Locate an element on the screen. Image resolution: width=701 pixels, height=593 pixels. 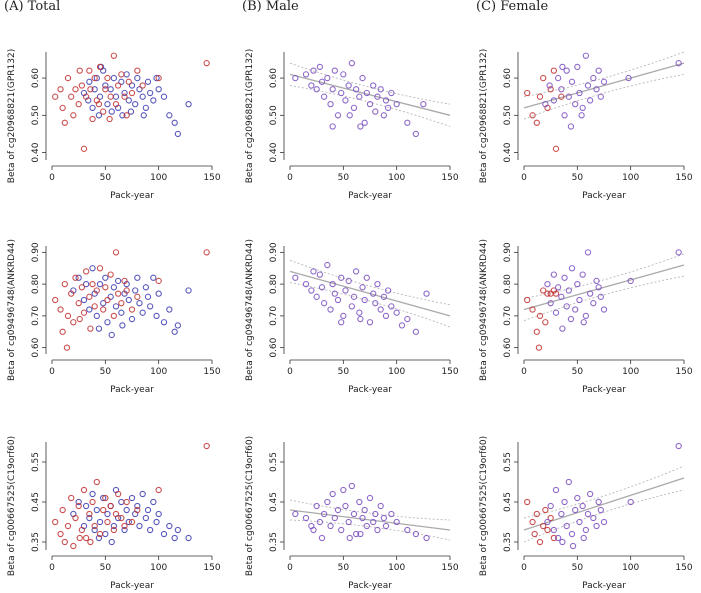
x-tick-label: 50 is located at coordinates (578, 372).